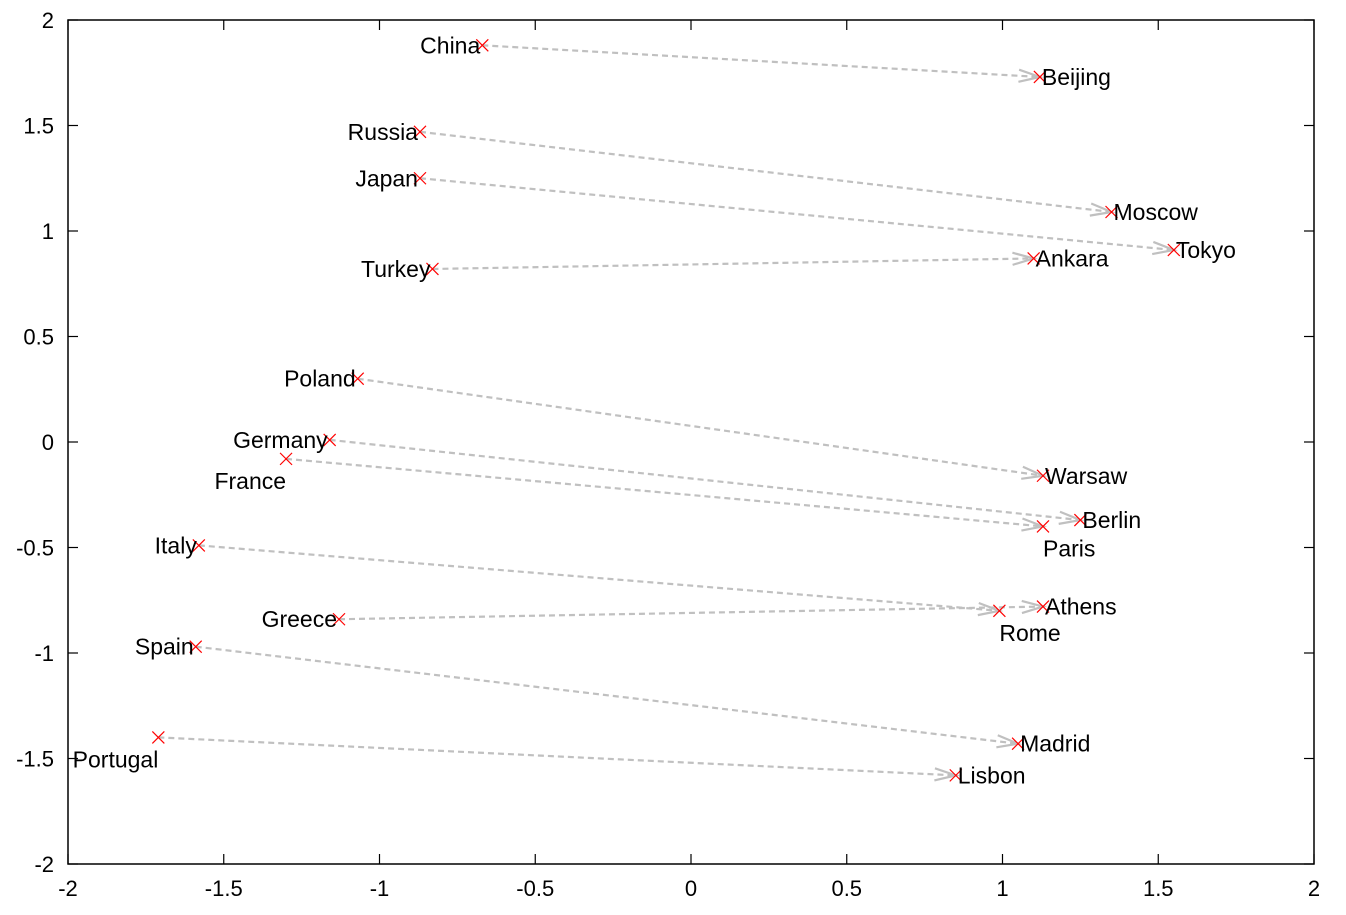 The width and height of the screenshot is (1346, 915). I want to click on marker-turkey, so click(432, 269).